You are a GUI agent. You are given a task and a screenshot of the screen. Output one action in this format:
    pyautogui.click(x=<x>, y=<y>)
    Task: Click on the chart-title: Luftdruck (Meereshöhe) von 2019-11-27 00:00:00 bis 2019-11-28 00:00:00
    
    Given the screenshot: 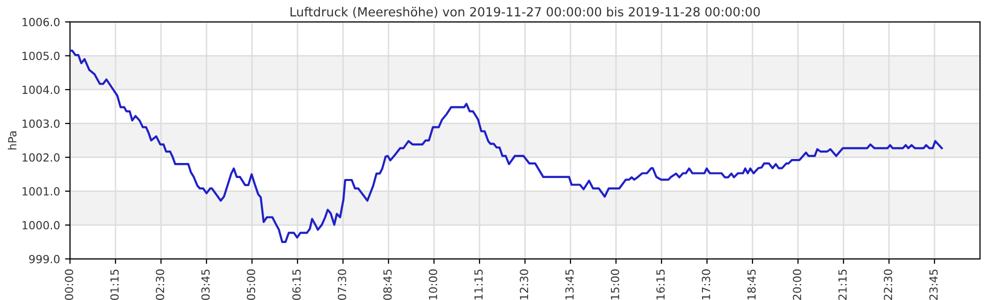 What is the action you would take?
    pyautogui.click(x=525, y=12)
    